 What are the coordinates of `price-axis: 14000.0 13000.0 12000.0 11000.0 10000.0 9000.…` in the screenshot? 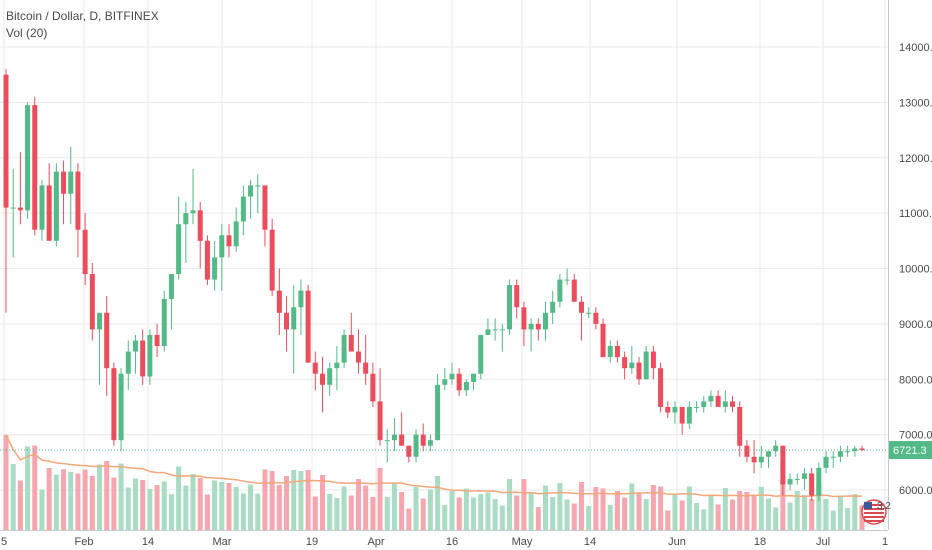 It's located at (910, 265).